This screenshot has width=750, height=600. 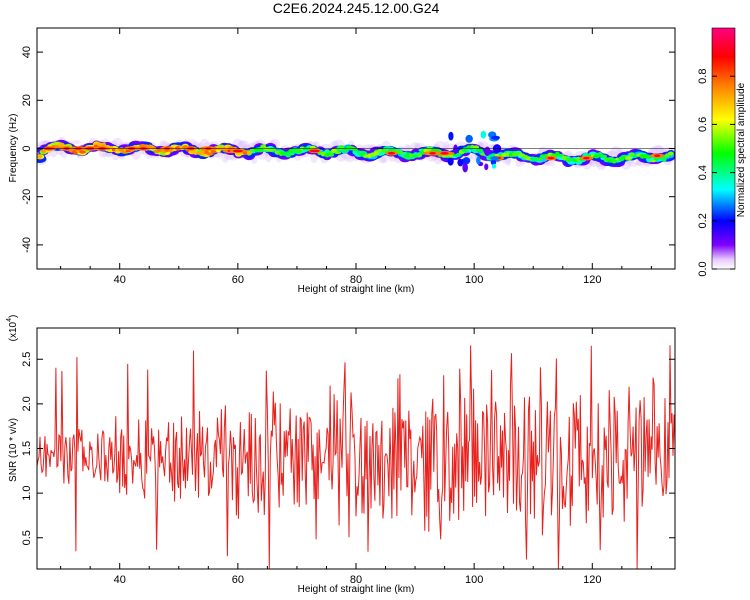 What do you see at coordinates (474, 280) in the screenshot?
I see `spectrogram-xtick-label: 100` at bounding box center [474, 280].